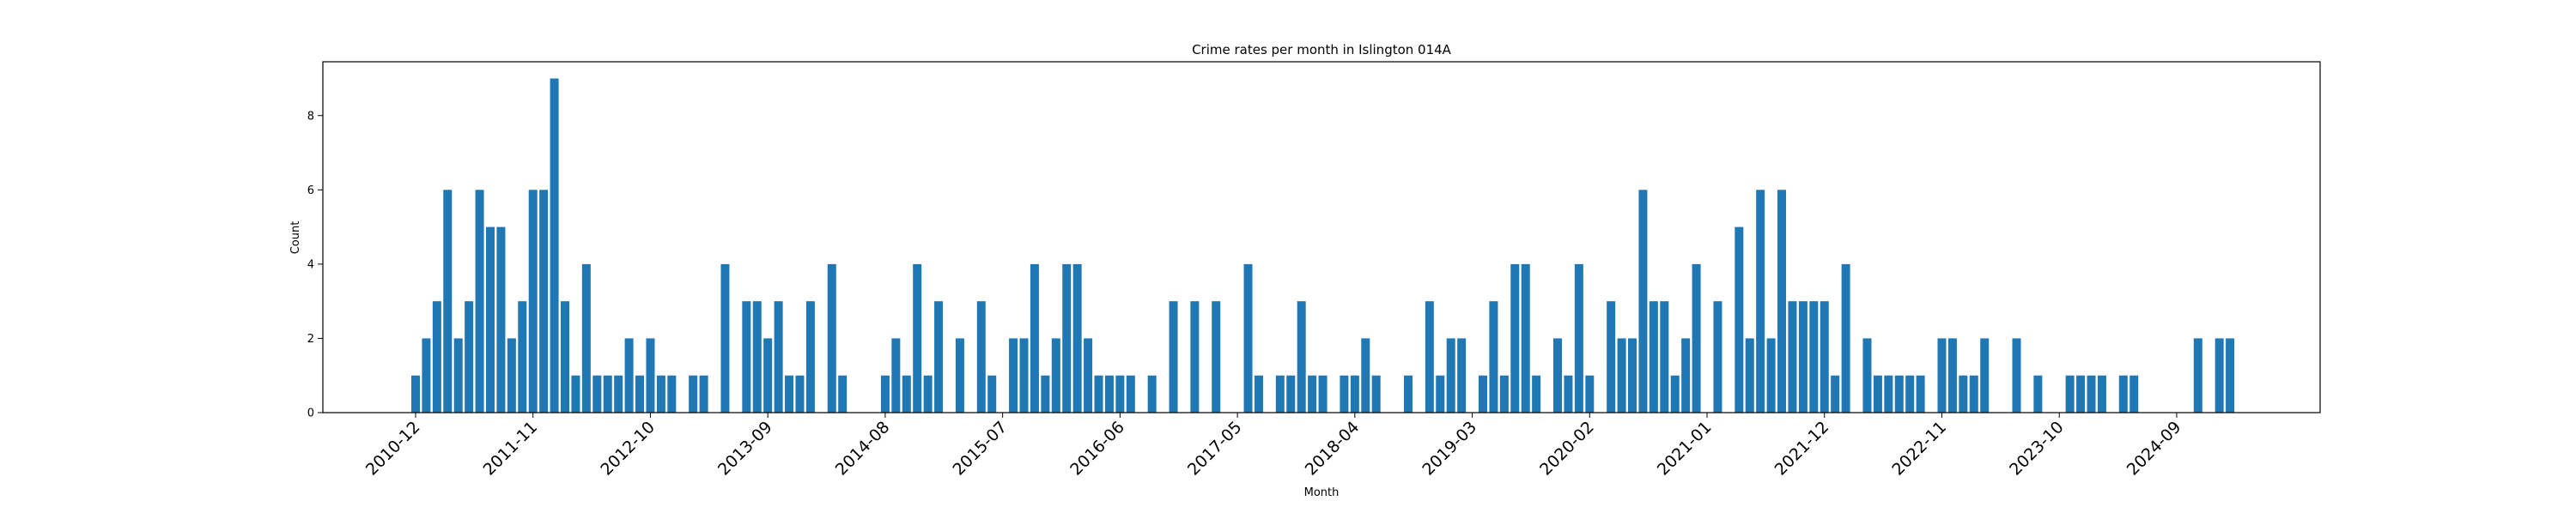 This screenshot has width=2576, height=519. Describe the element at coordinates (311, 190) in the screenshot. I see `y-tick-label: 6` at that location.